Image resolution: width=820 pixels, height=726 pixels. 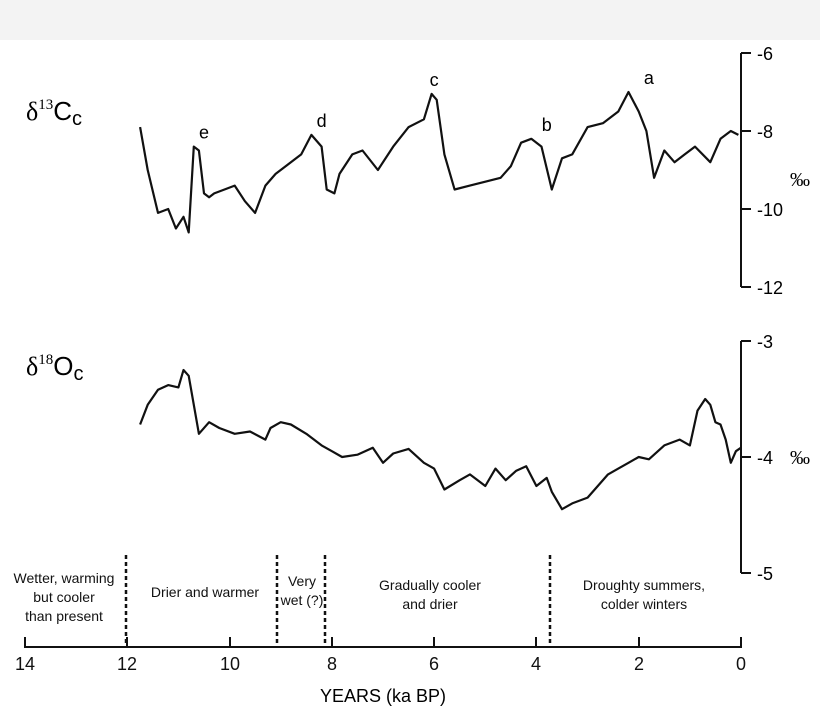 I want to click on period-2-line: wet (?), so click(x=302, y=600).